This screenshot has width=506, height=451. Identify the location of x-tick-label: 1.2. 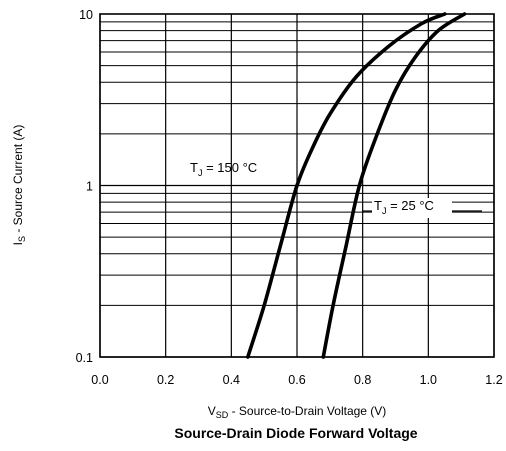
(493, 380).